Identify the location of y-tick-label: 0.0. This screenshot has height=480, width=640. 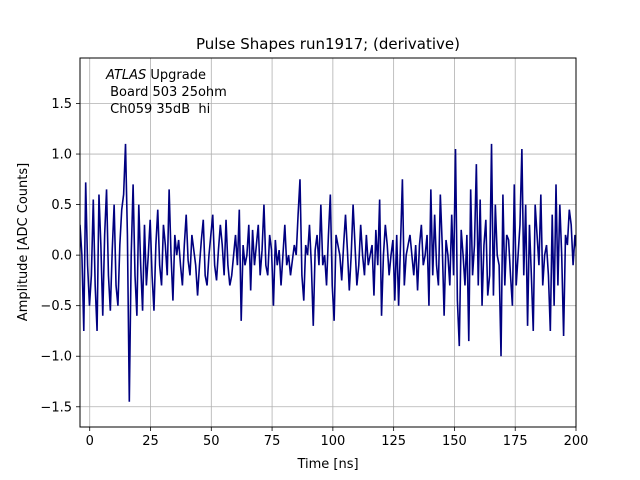
(61, 256).